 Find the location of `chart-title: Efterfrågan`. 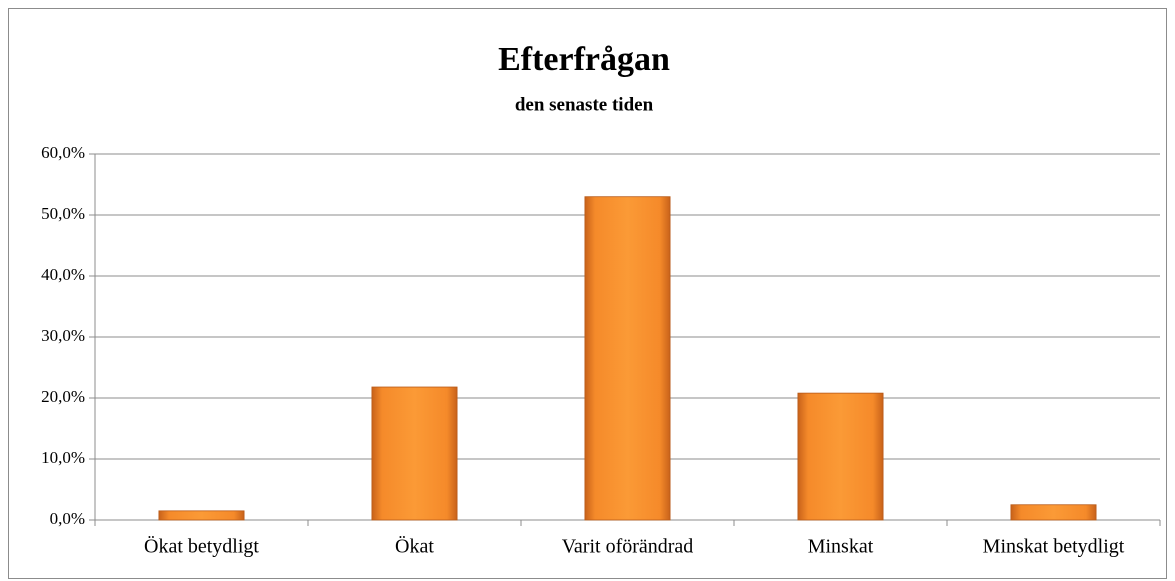

chart-title: Efterfrågan is located at coordinates (584, 59).